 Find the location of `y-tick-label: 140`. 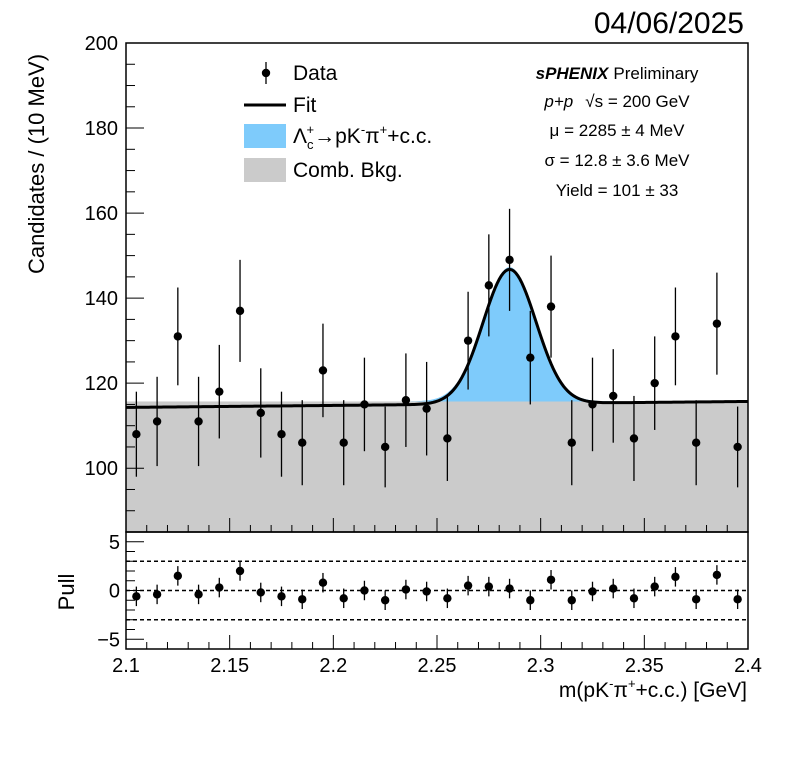

y-tick-label: 140 is located at coordinates (101, 299).